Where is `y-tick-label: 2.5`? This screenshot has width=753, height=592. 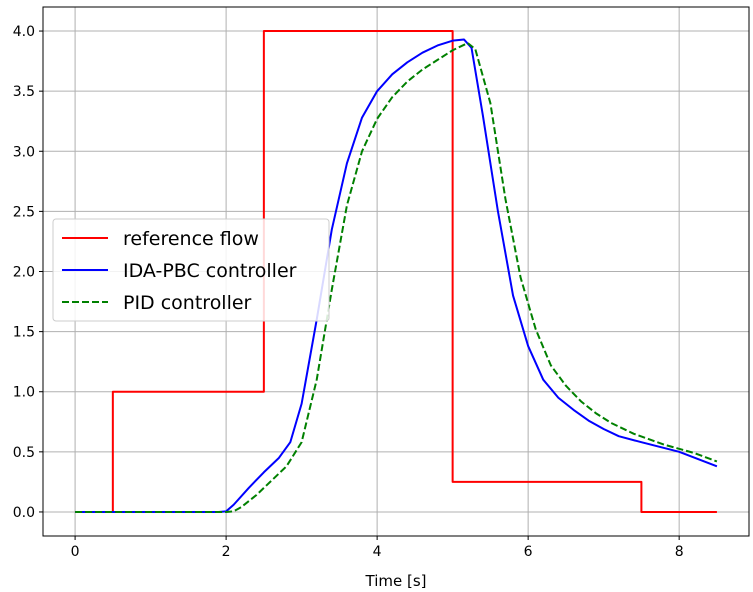 y-tick-label: 2.5 is located at coordinates (24, 212).